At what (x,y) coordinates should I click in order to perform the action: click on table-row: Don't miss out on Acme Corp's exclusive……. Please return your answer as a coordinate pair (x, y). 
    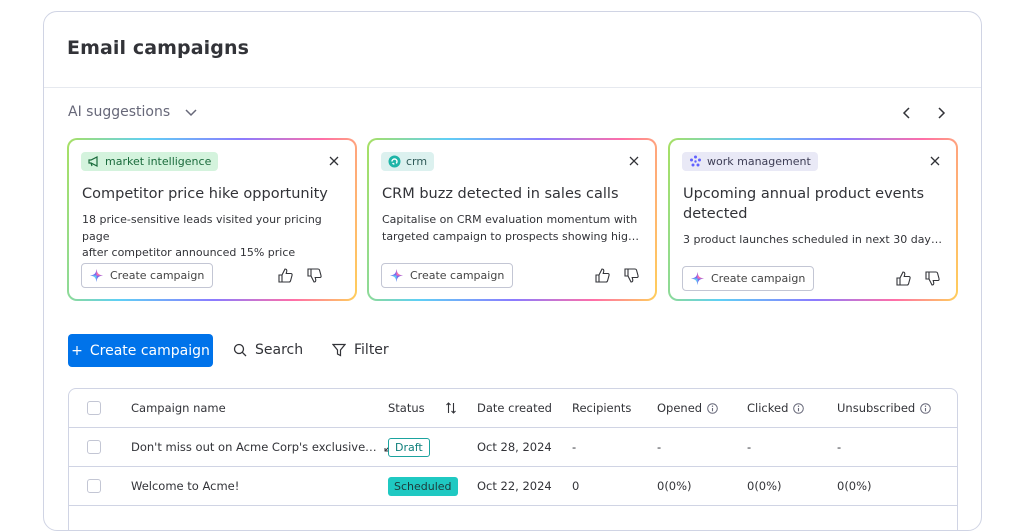
    Looking at the image, I should click on (513, 447).